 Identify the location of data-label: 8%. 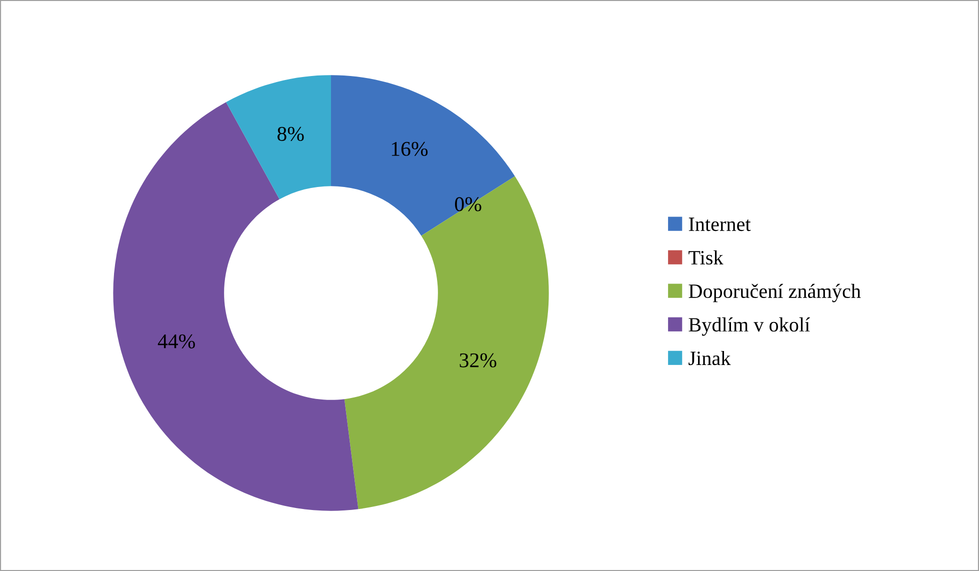
(291, 134).